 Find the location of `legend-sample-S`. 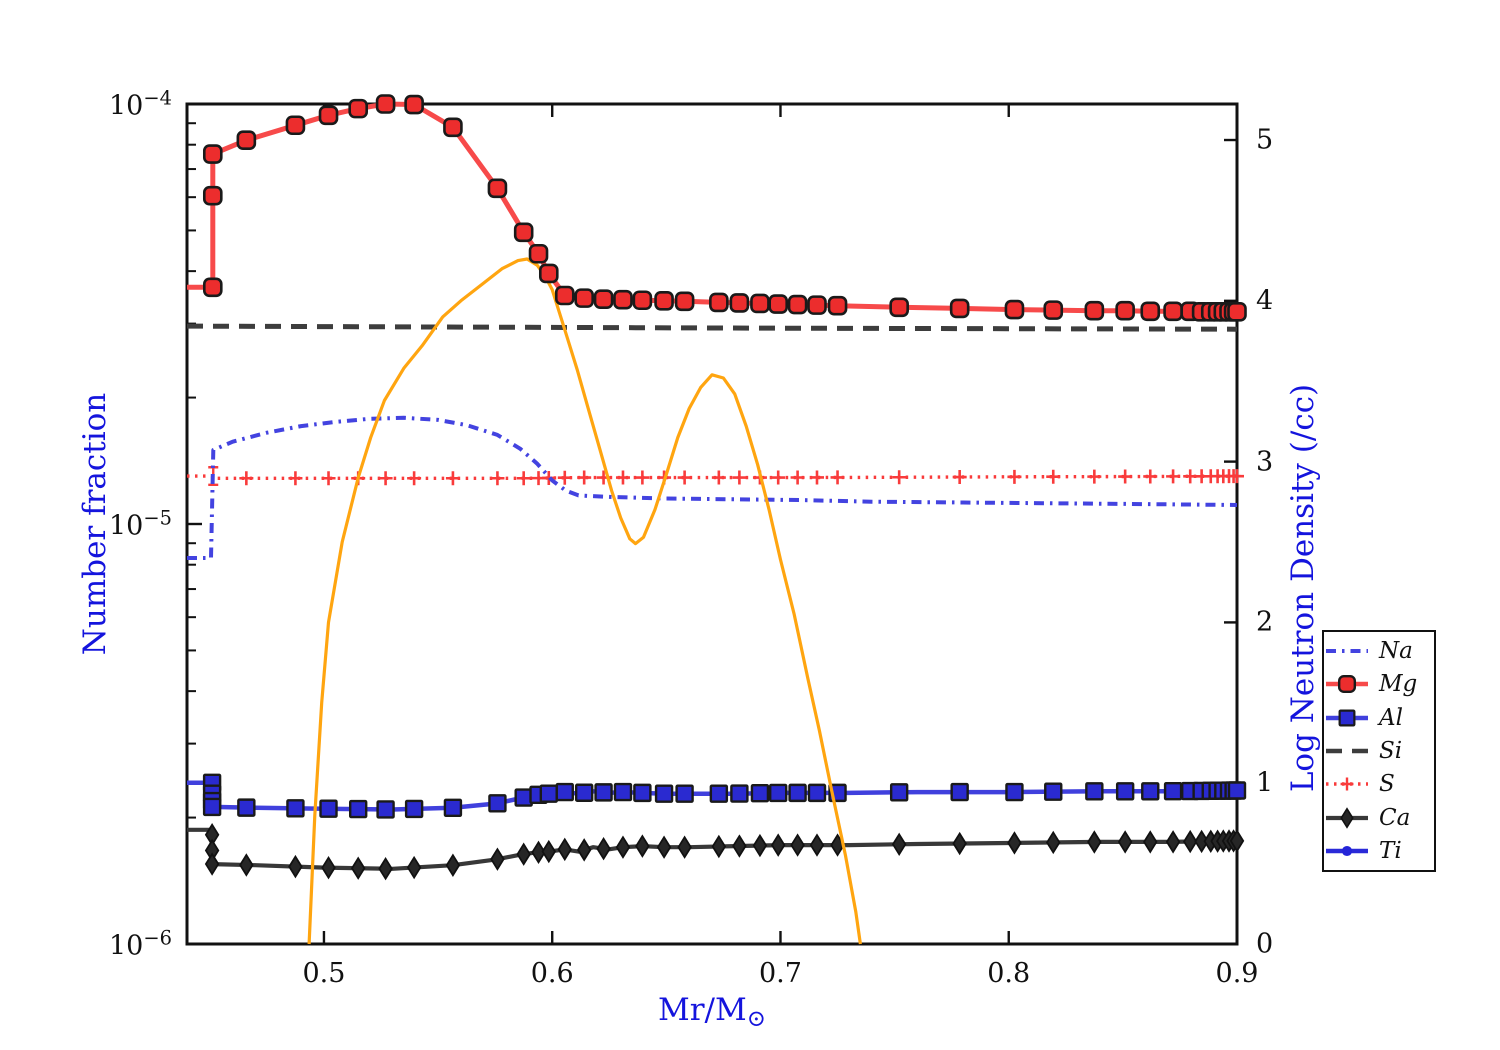

legend-sample-S is located at coordinates (1347, 784).